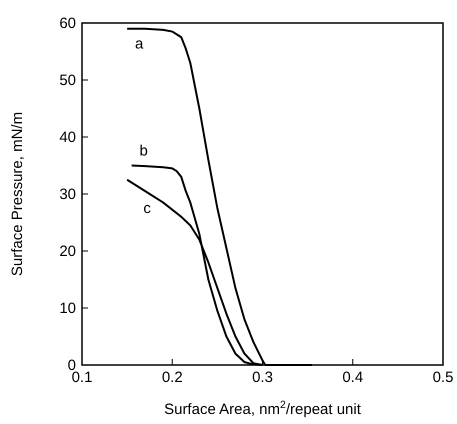 This screenshot has height=424, width=457. I want to click on y-tick-label: 20, so click(67, 251).